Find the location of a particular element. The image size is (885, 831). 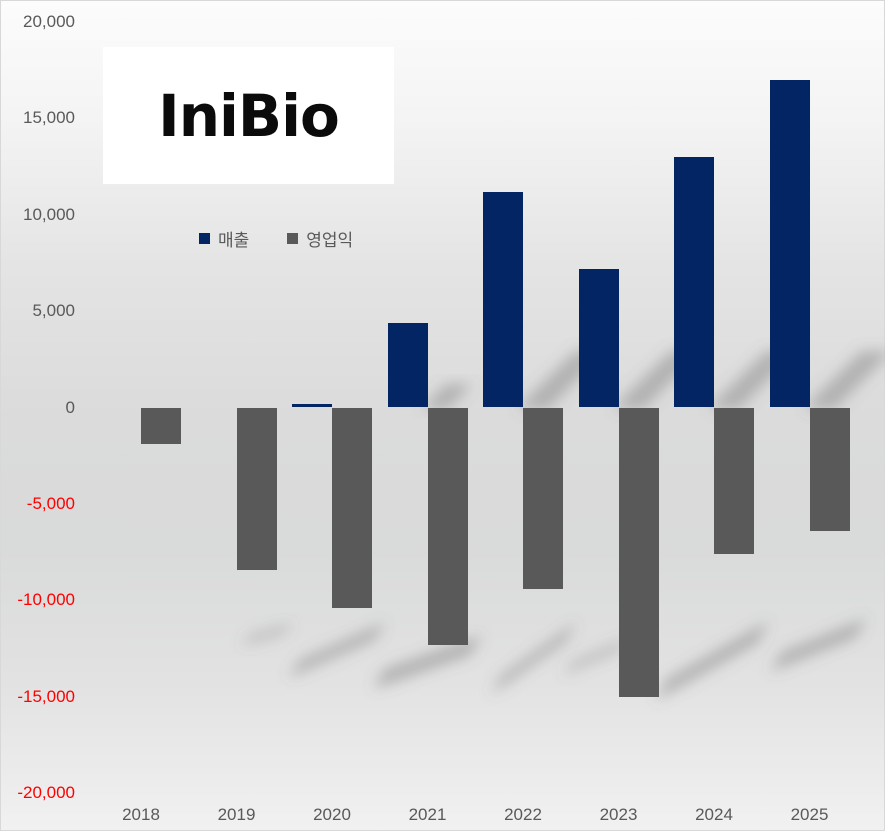

legend-item-revenue: 매출 is located at coordinates (224, 238).